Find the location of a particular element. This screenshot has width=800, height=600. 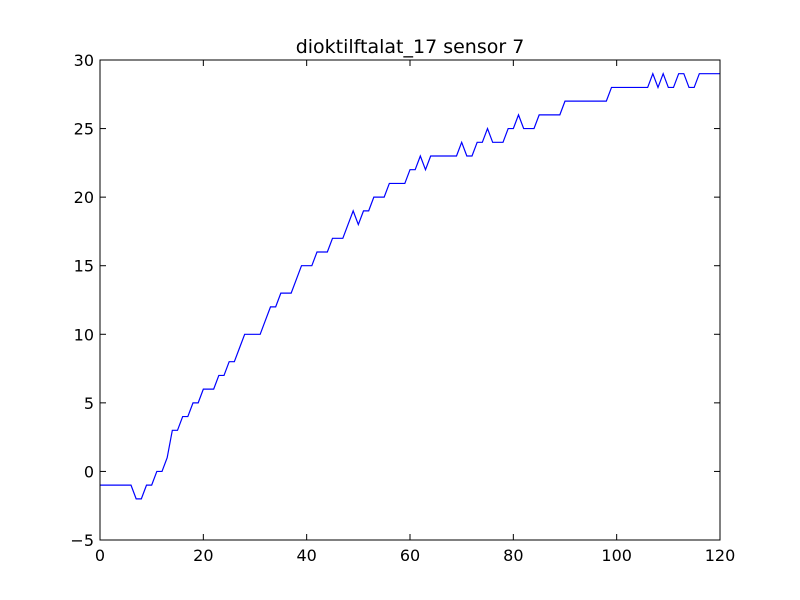

chart-title: dioktilftalat_17 sensor 7 is located at coordinates (410, 47).